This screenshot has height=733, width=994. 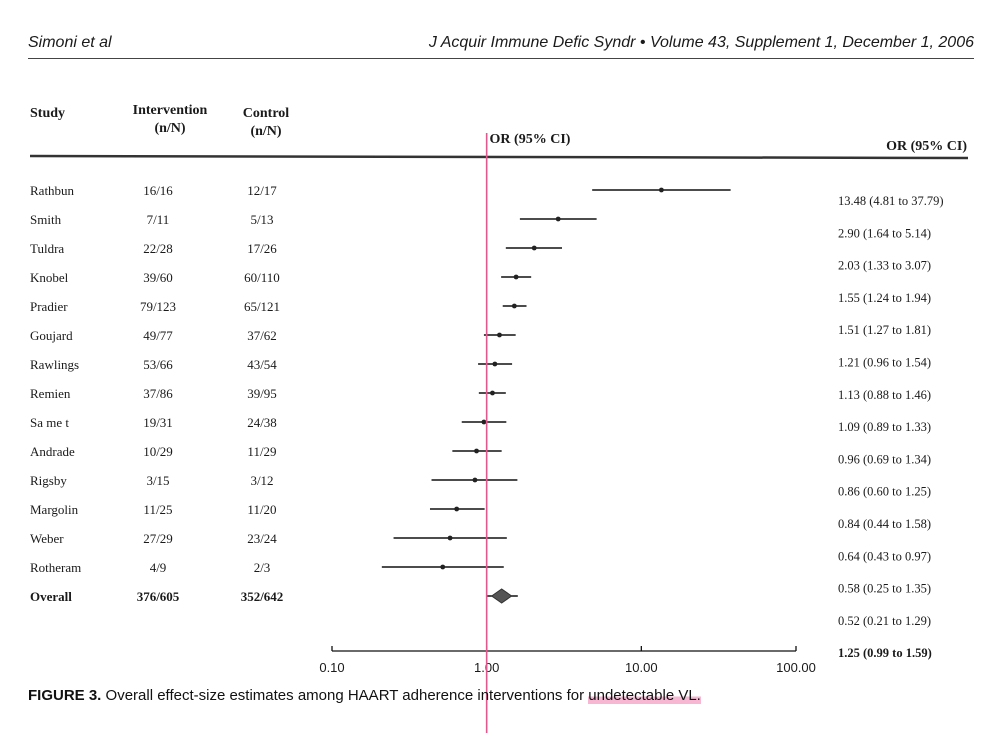 I want to click on row-intervention: 39/60, so click(x=158, y=277).